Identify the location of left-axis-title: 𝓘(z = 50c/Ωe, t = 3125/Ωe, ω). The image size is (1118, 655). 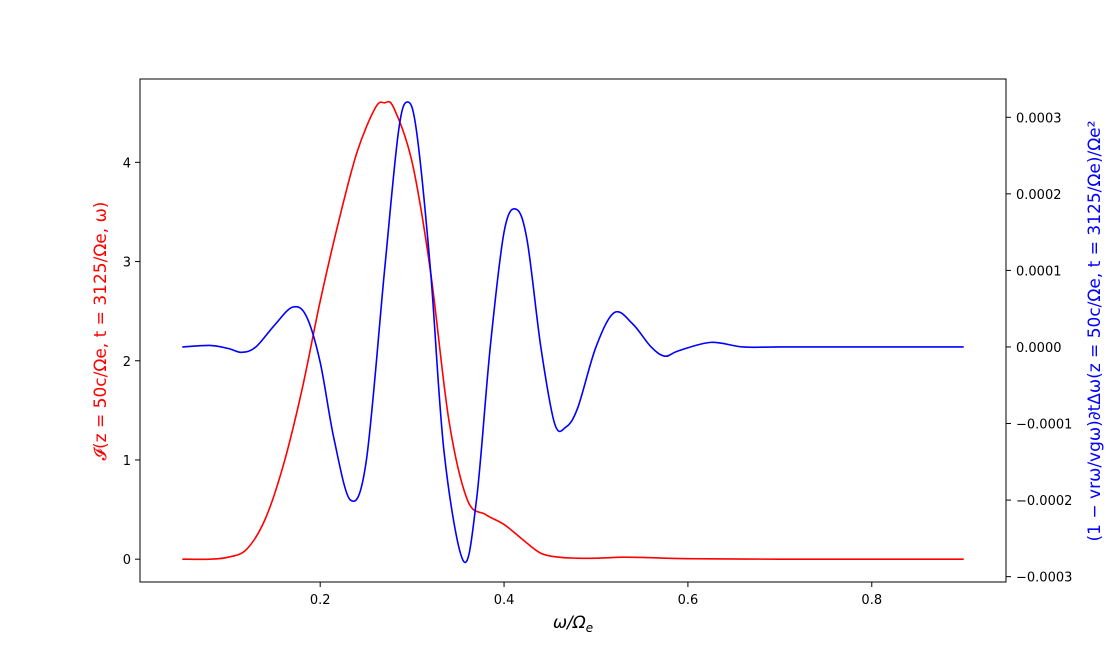
(101, 331).